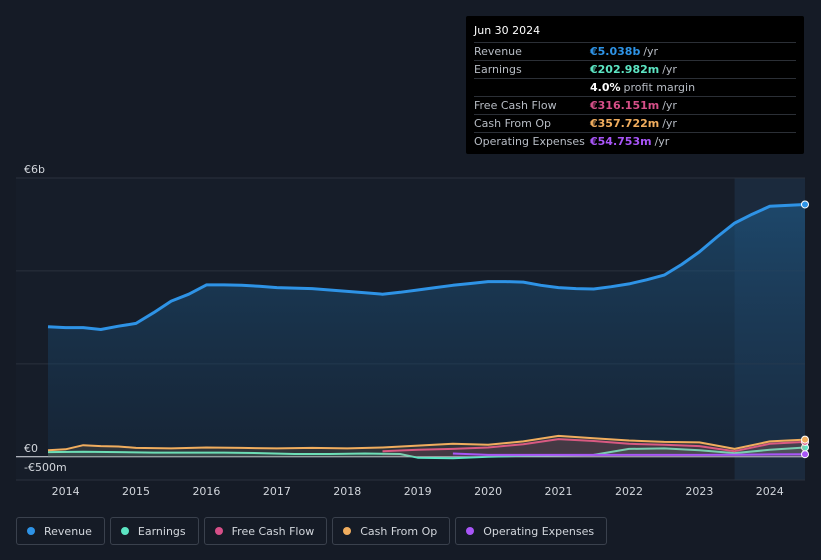  Describe the element at coordinates (529, 141) in the screenshot. I see `tooltip-row-label: Operating Expenses` at that location.